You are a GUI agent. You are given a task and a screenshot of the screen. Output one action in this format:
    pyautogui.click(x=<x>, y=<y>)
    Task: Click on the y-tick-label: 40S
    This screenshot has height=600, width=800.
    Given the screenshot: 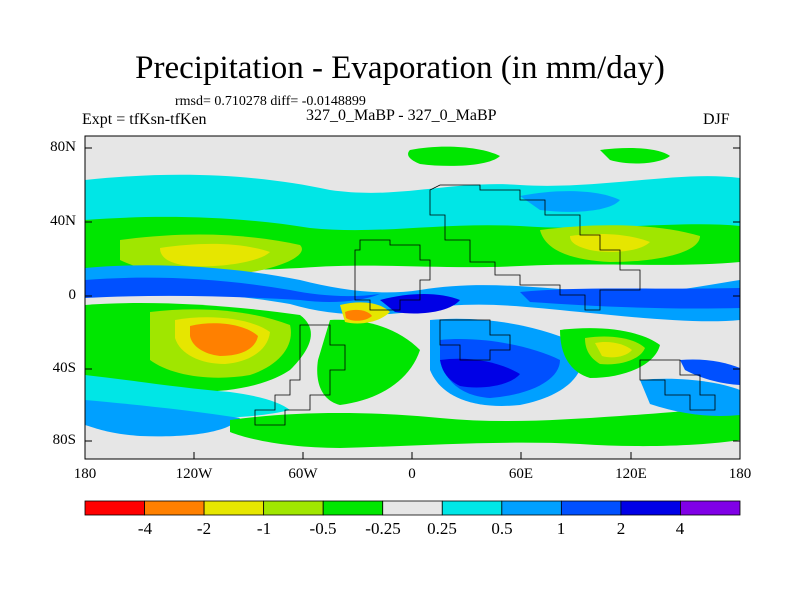 What is the action you would take?
    pyautogui.click(x=64, y=368)
    